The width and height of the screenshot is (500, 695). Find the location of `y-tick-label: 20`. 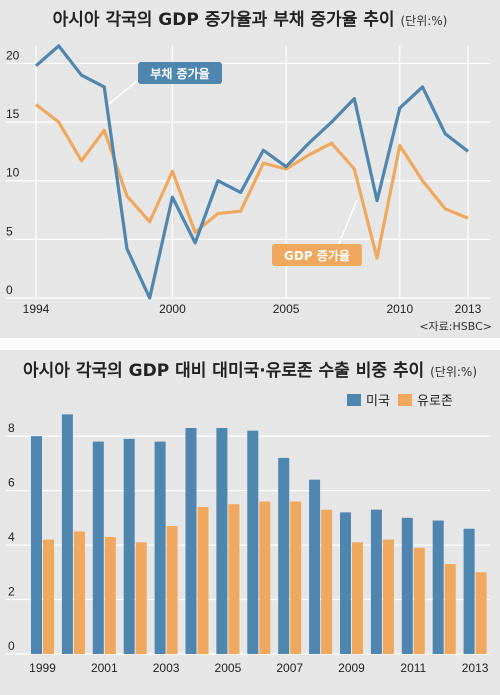

y-tick-label: 20 is located at coordinates (13, 55).